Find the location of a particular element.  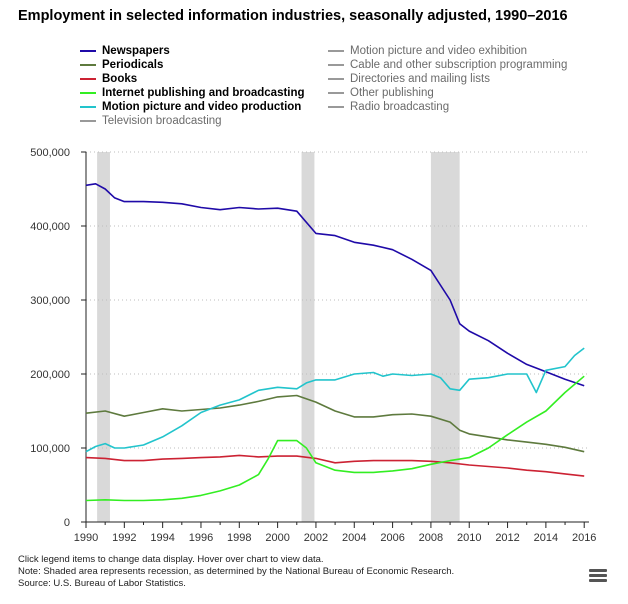

legend-item: Cable and other subscription programming is located at coordinates (447, 65).